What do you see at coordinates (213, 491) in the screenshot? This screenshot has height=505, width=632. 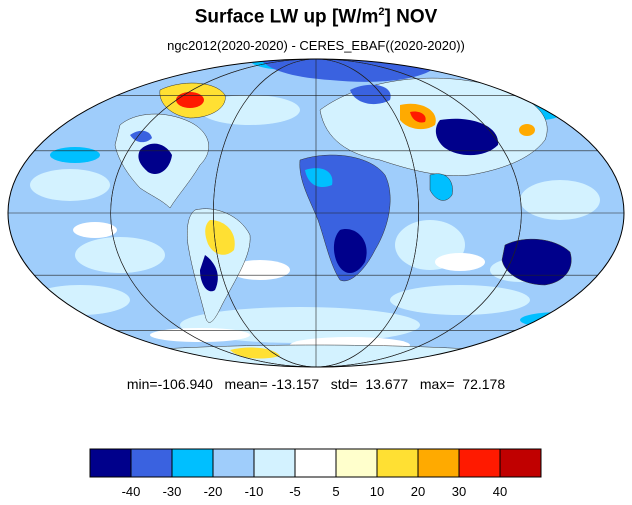 I see `colorbar-label: -20` at bounding box center [213, 491].